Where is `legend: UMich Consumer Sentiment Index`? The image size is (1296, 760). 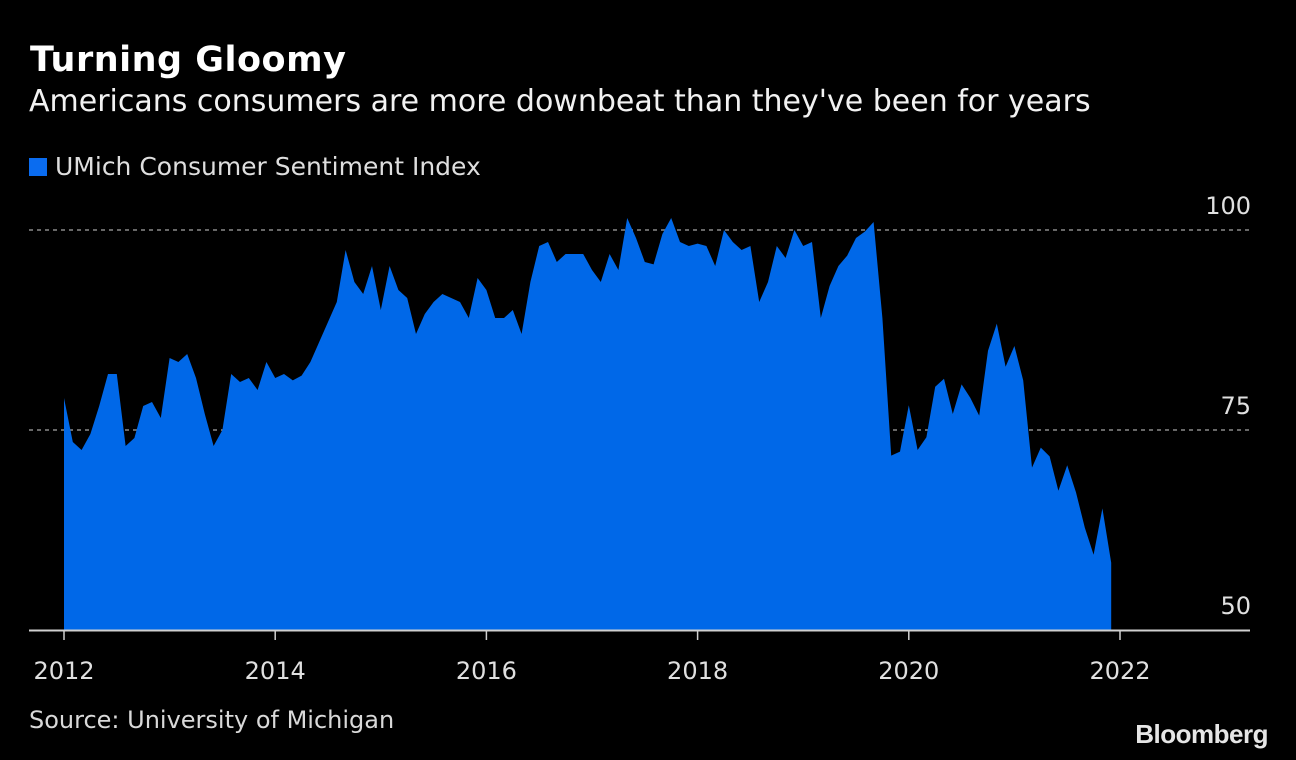
legend: UMich Consumer Sentiment Index is located at coordinates (255, 166).